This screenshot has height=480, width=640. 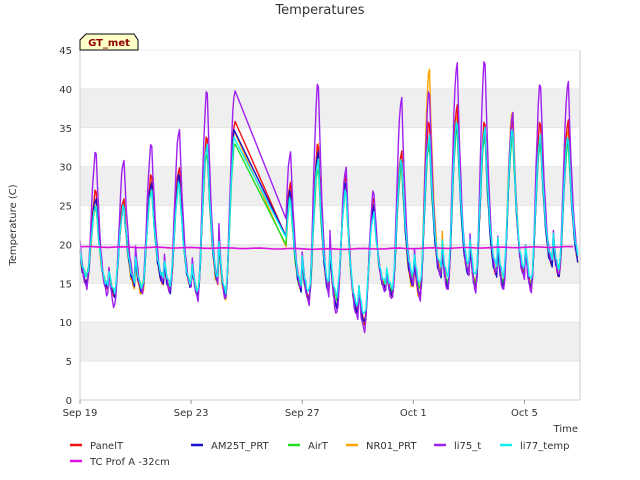 I want to click on x-axis-label: Time, so click(x=565, y=429).